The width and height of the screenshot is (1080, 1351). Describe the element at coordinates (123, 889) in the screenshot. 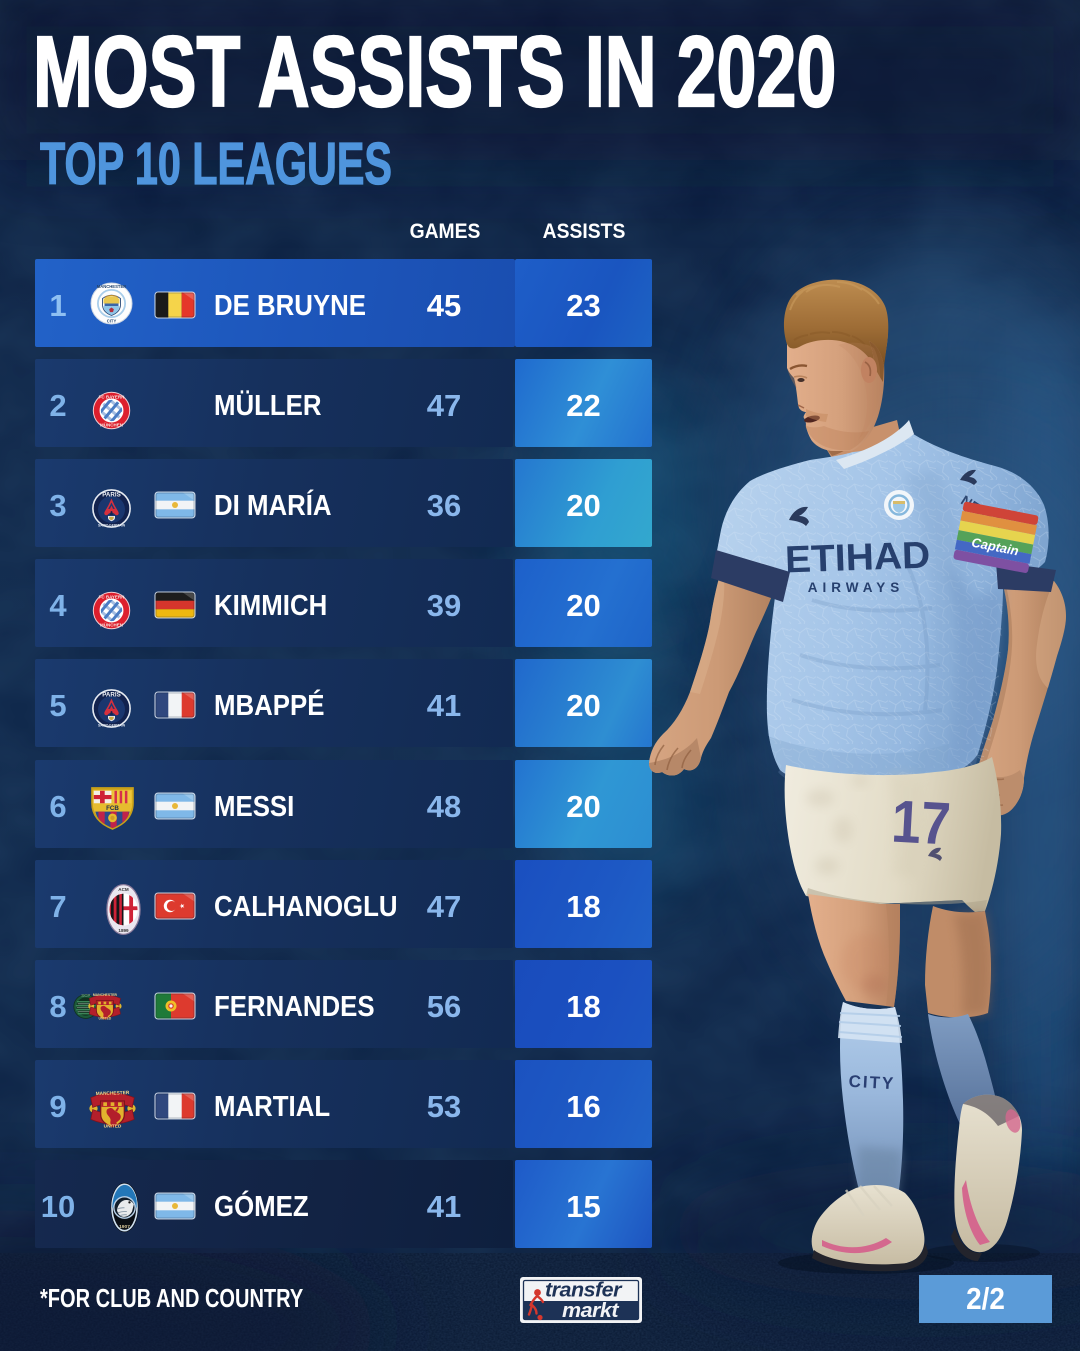

I see `svg-text: ACM` at that location.